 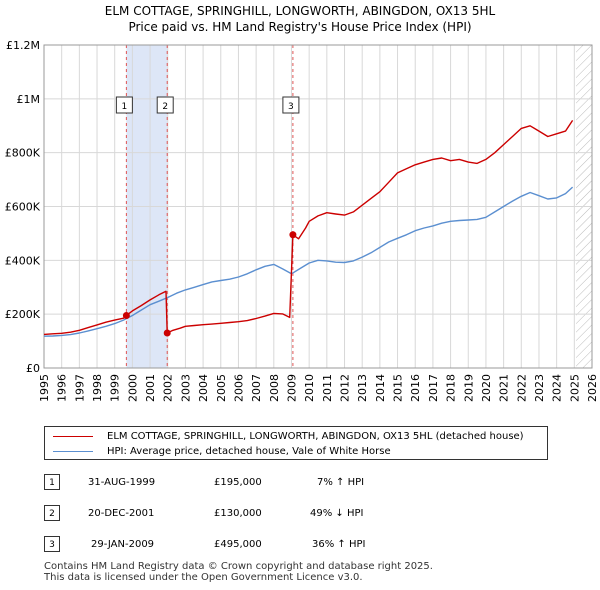 What do you see at coordinates (592, 388) in the screenshot?
I see `x-tick-label: 2026` at bounding box center [592, 388].